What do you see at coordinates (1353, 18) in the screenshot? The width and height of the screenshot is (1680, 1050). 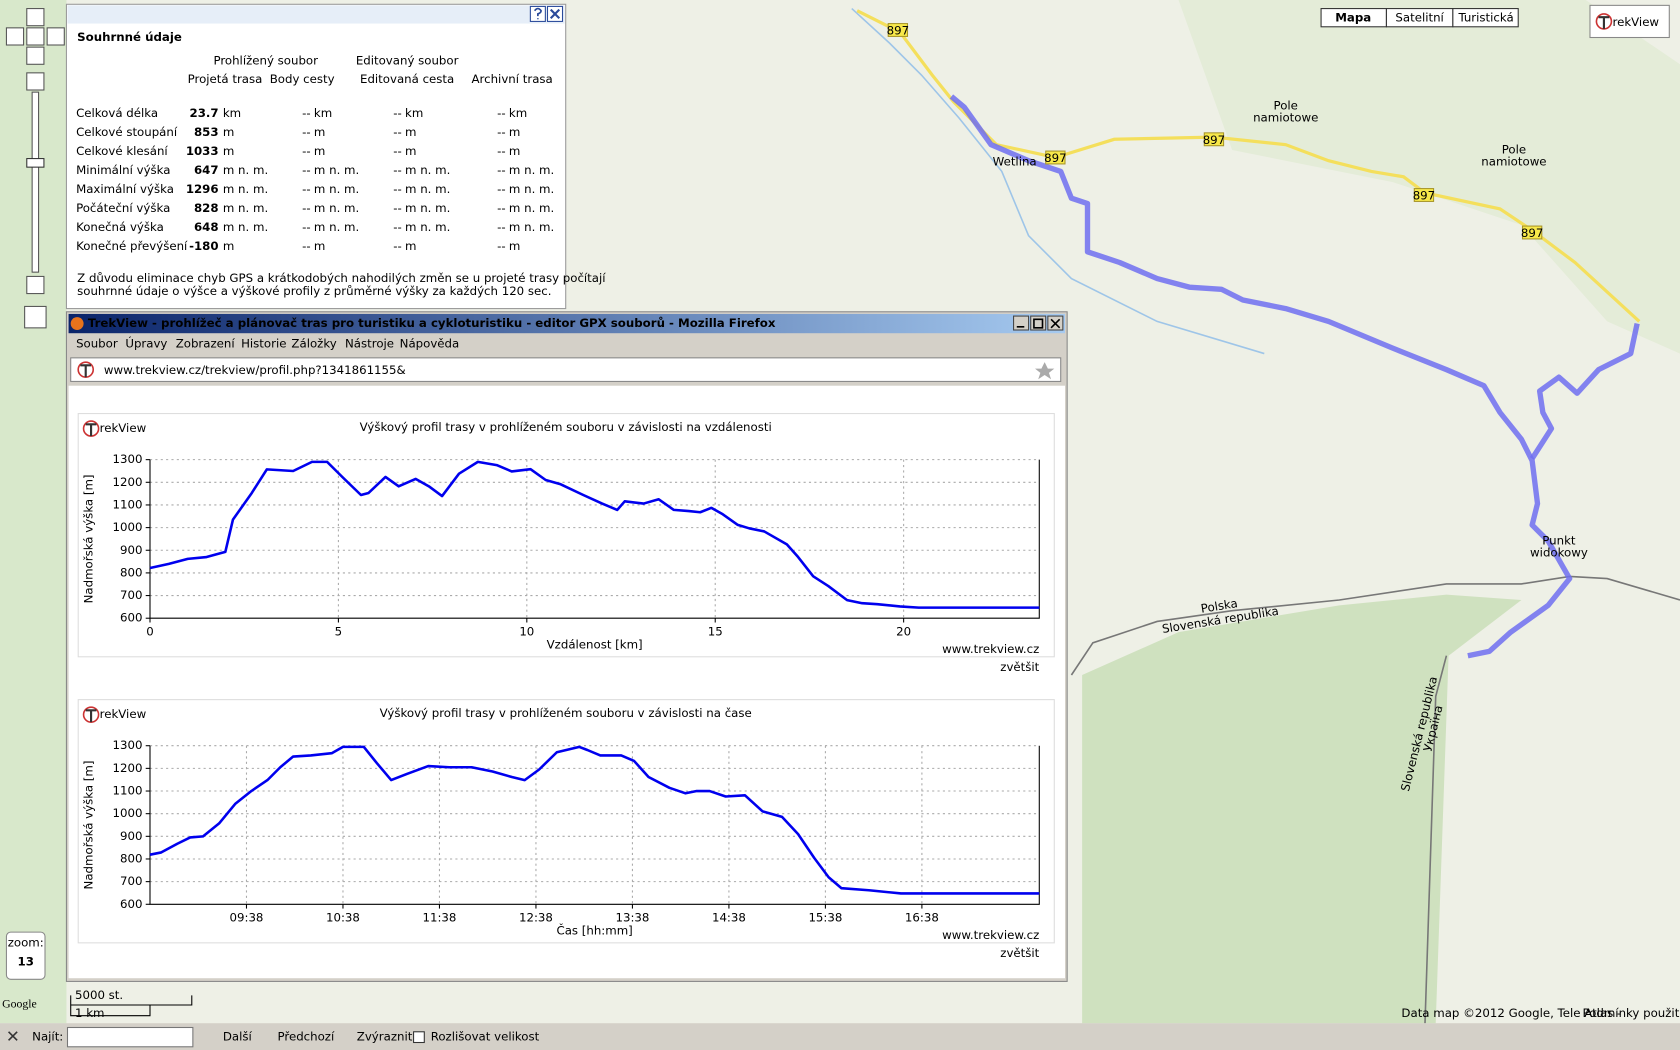 I see `map-type-label: Mapa` at bounding box center [1353, 18].